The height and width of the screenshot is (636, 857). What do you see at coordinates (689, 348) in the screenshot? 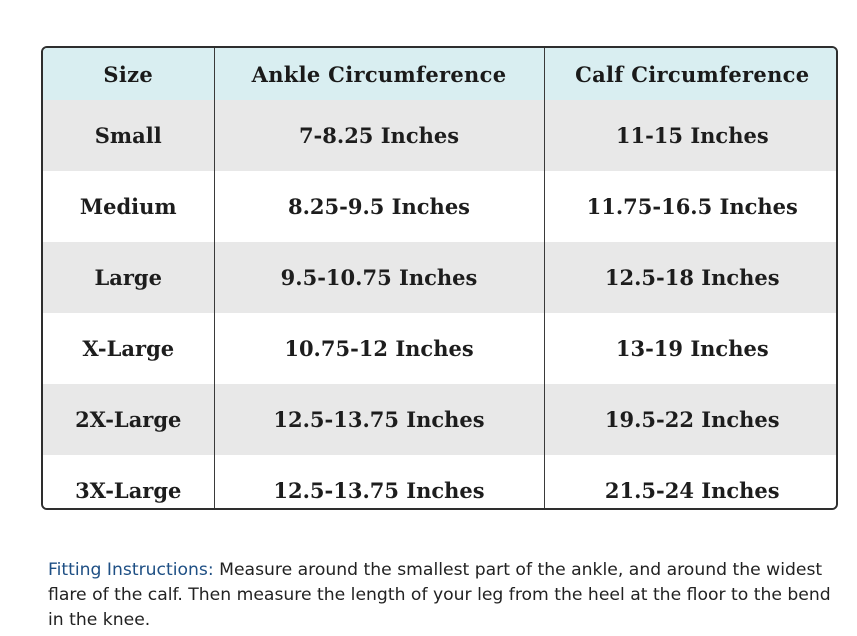
I see `calf-cell: 13-19 Inches` at bounding box center [689, 348].